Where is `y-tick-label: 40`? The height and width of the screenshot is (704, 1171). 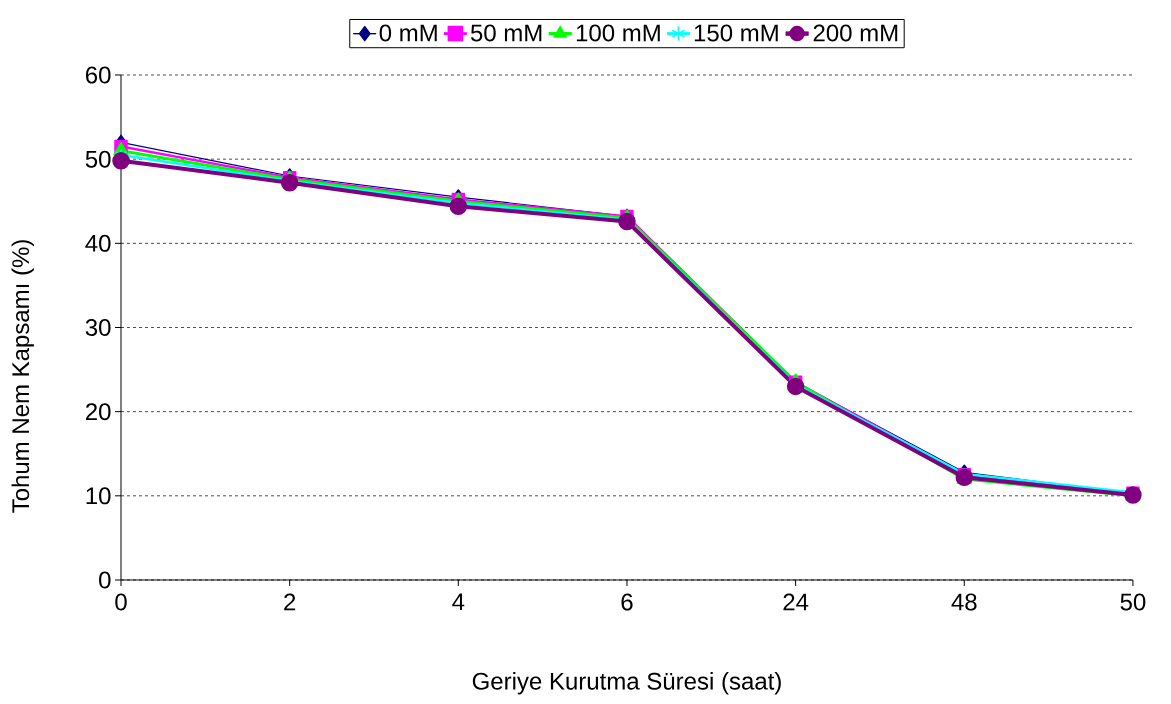 y-tick-label: 40 is located at coordinates (98, 243).